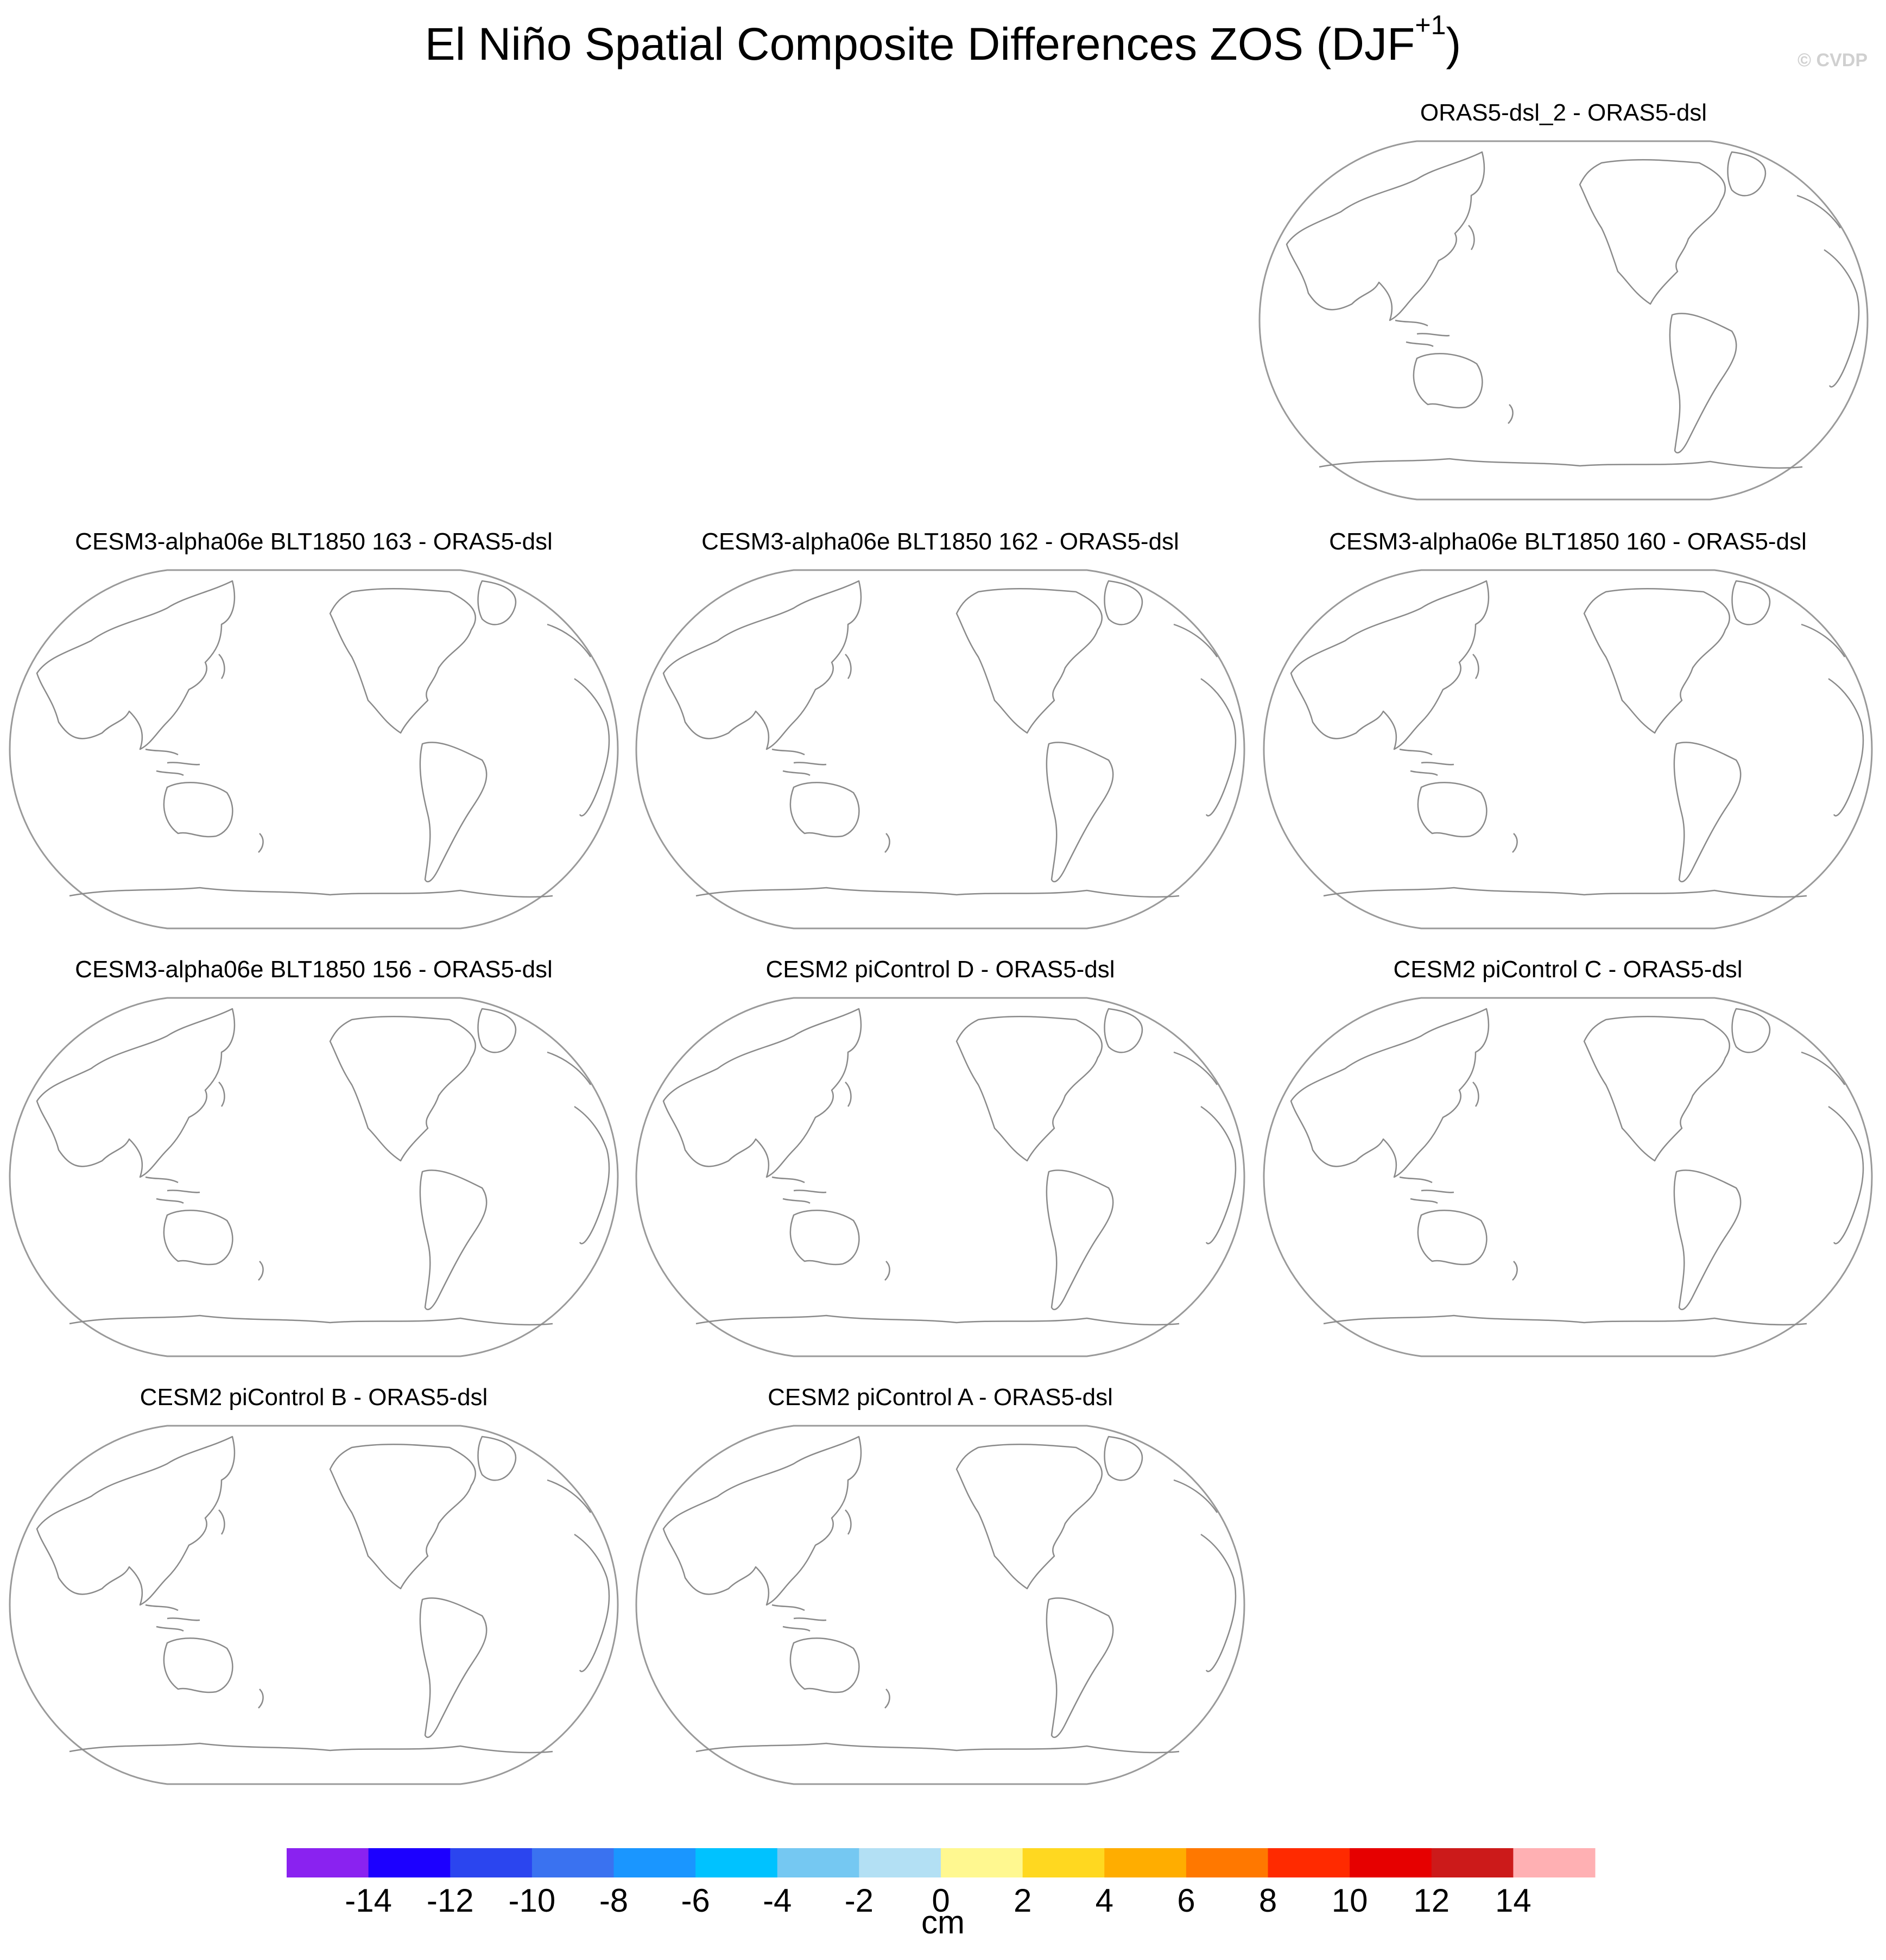  Describe the element at coordinates (314, 1398) in the screenshot. I see `panel-title: CESM2 piControl B - ORAS5-dsl` at that location.